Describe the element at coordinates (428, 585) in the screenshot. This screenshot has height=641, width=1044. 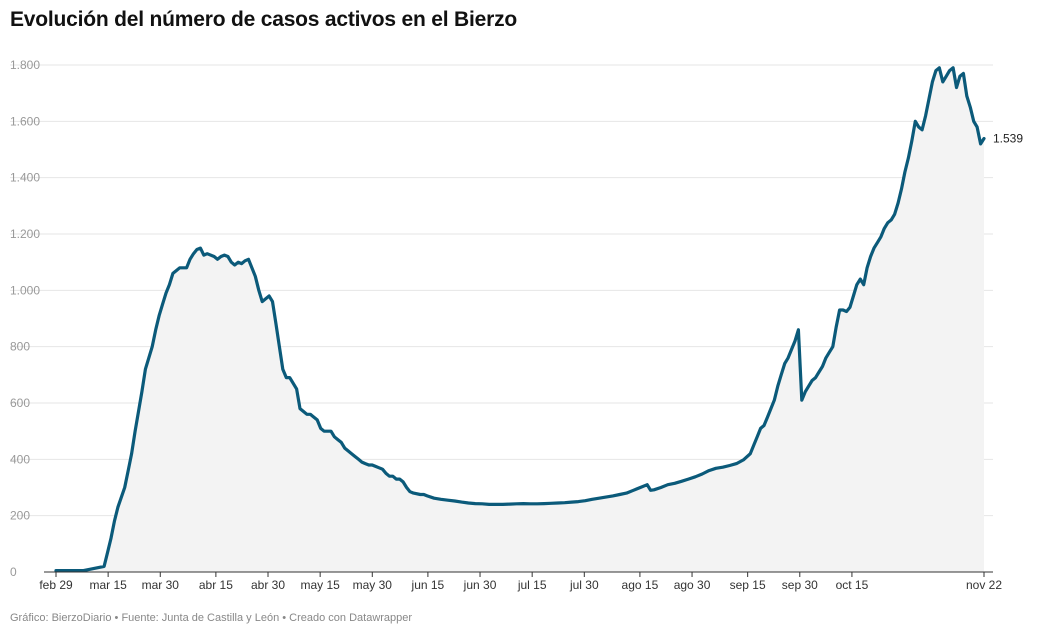
I see `x-tick-label: jun 15` at that location.